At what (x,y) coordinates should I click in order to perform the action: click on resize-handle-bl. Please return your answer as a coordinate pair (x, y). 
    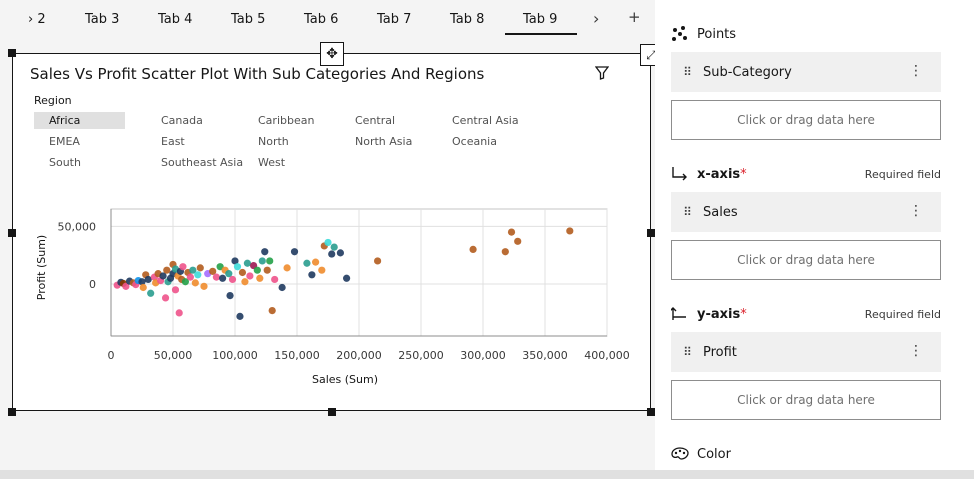
    Looking at the image, I should click on (12, 412).